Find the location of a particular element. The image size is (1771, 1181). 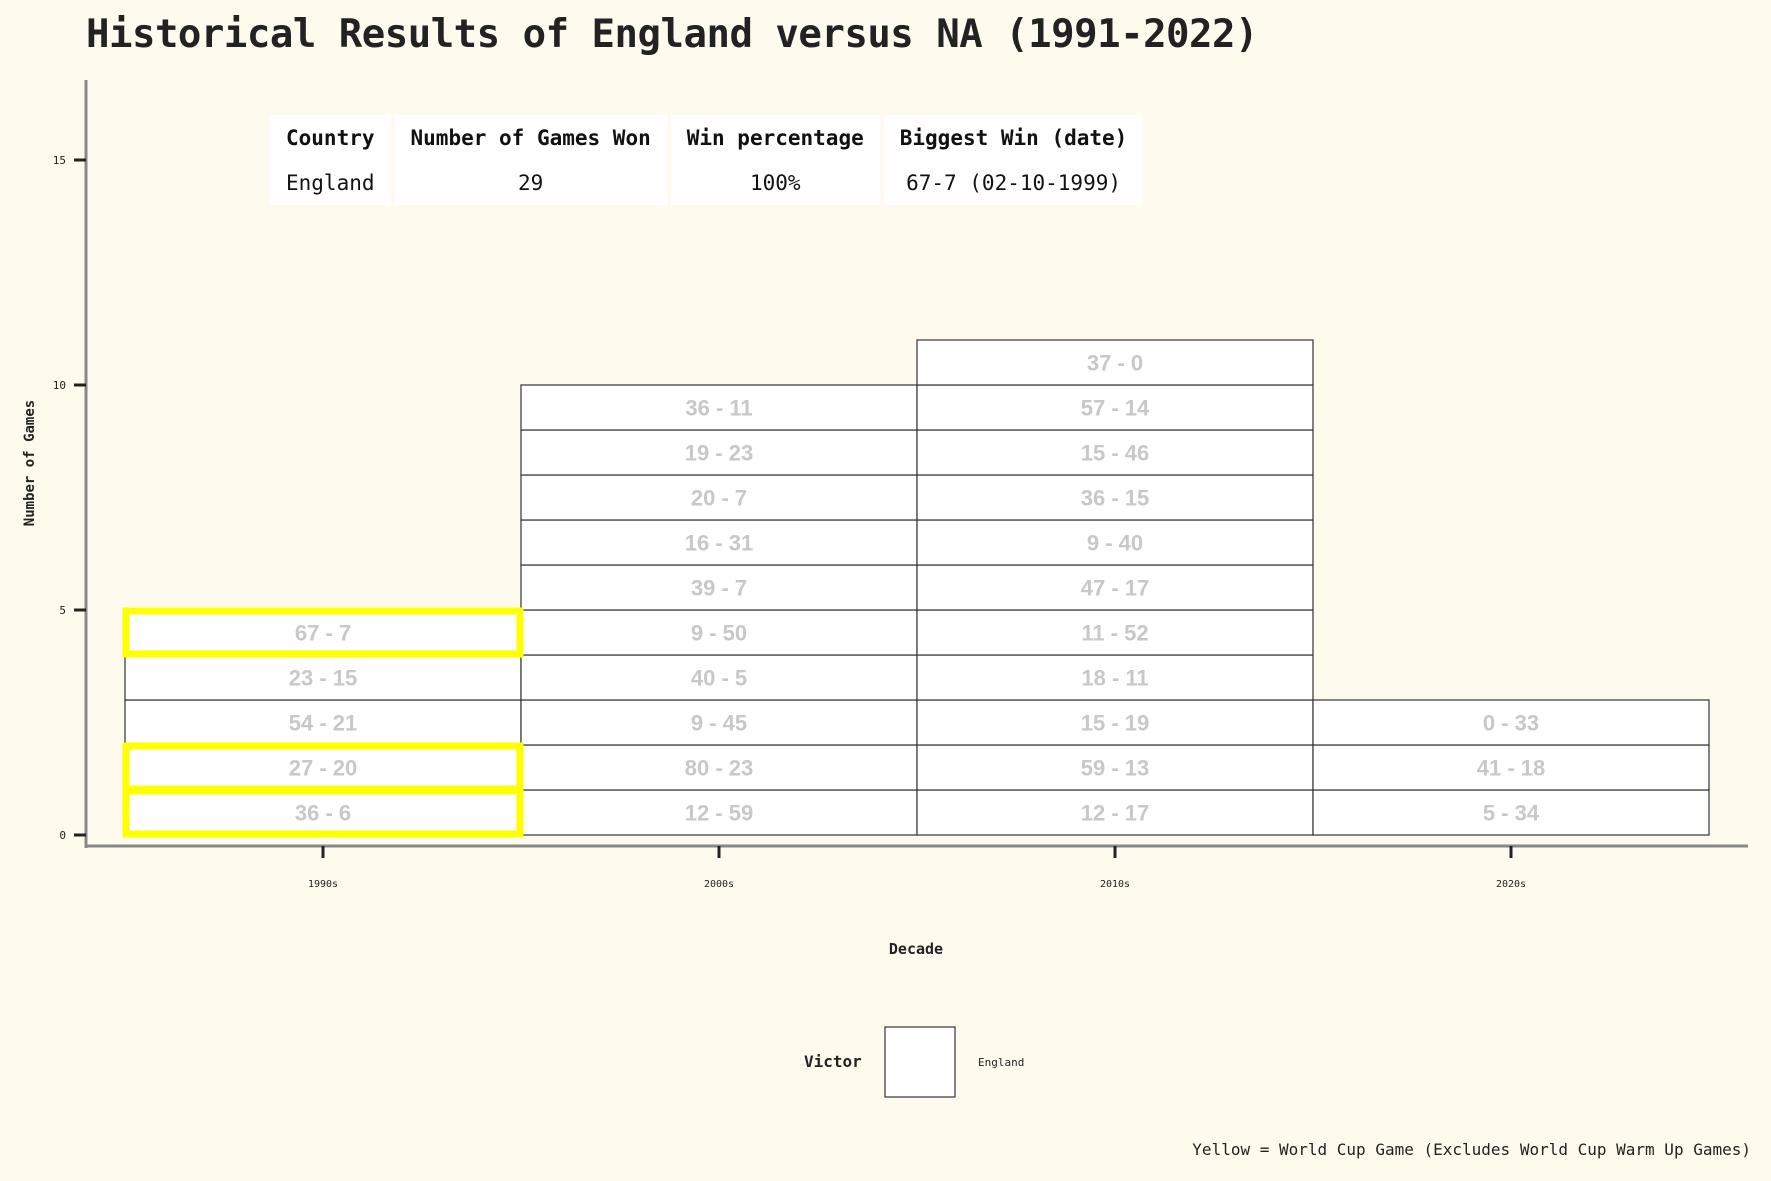

table-row: England 29 100% 67-7 (02-10-1999) is located at coordinates (707, 182).